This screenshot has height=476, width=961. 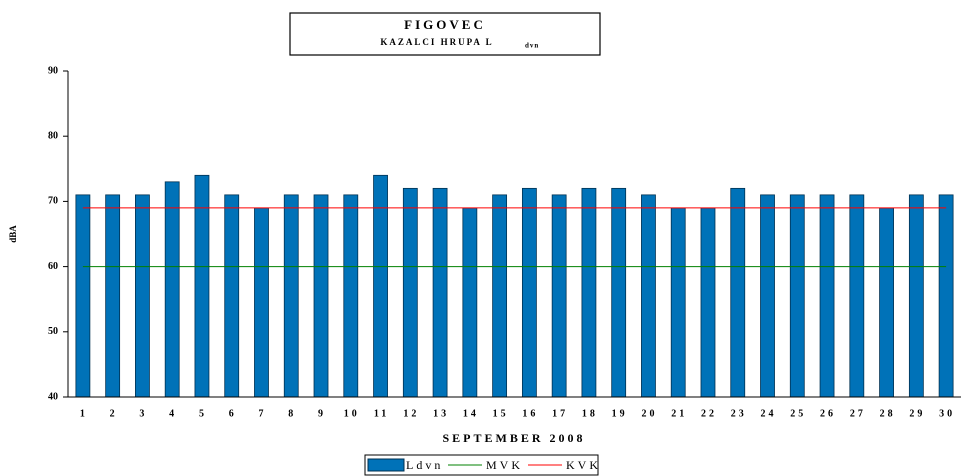 I want to click on legend-label: KVK, so click(x=583, y=465).